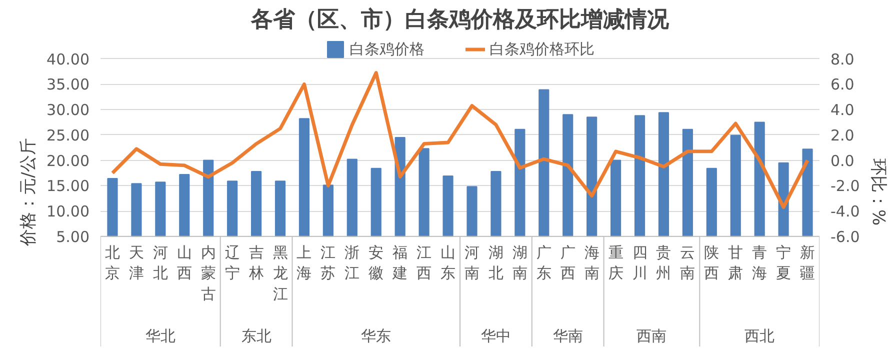  What do you see at coordinates (68, 161) in the screenshot?
I see `y-tick-label: 20.00` at bounding box center [68, 161].